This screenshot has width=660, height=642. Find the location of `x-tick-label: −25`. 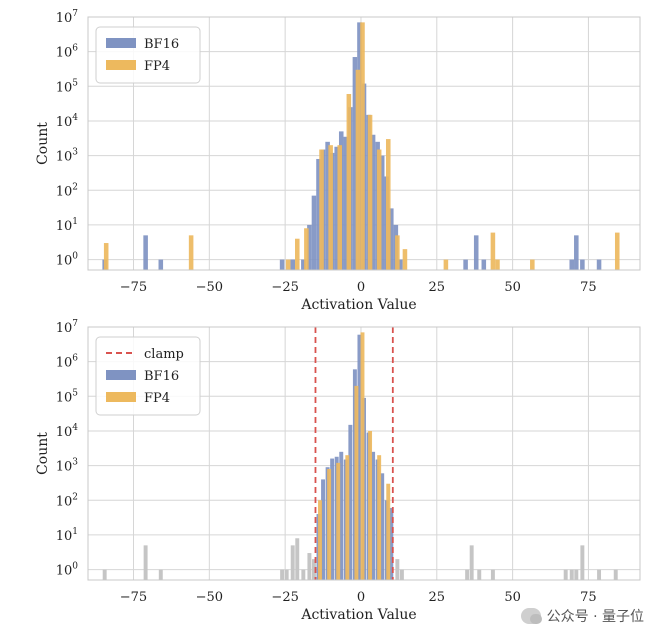

x-tick-label: −25 is located at coordinates (284, 597).